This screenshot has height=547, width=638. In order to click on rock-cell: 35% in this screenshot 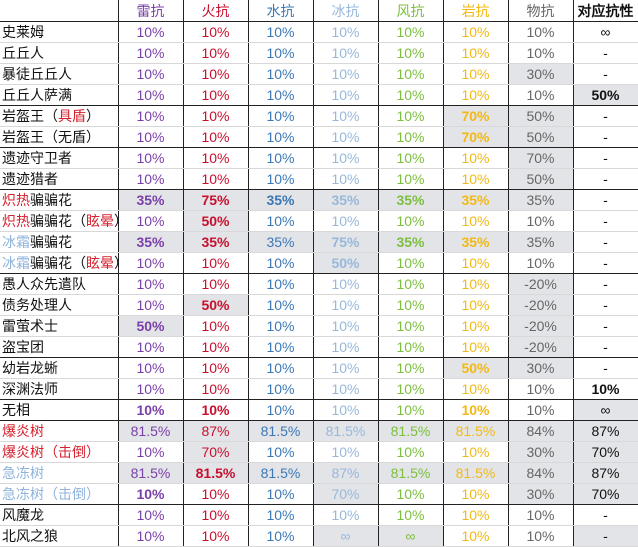, I will do `click(475, 242)`.